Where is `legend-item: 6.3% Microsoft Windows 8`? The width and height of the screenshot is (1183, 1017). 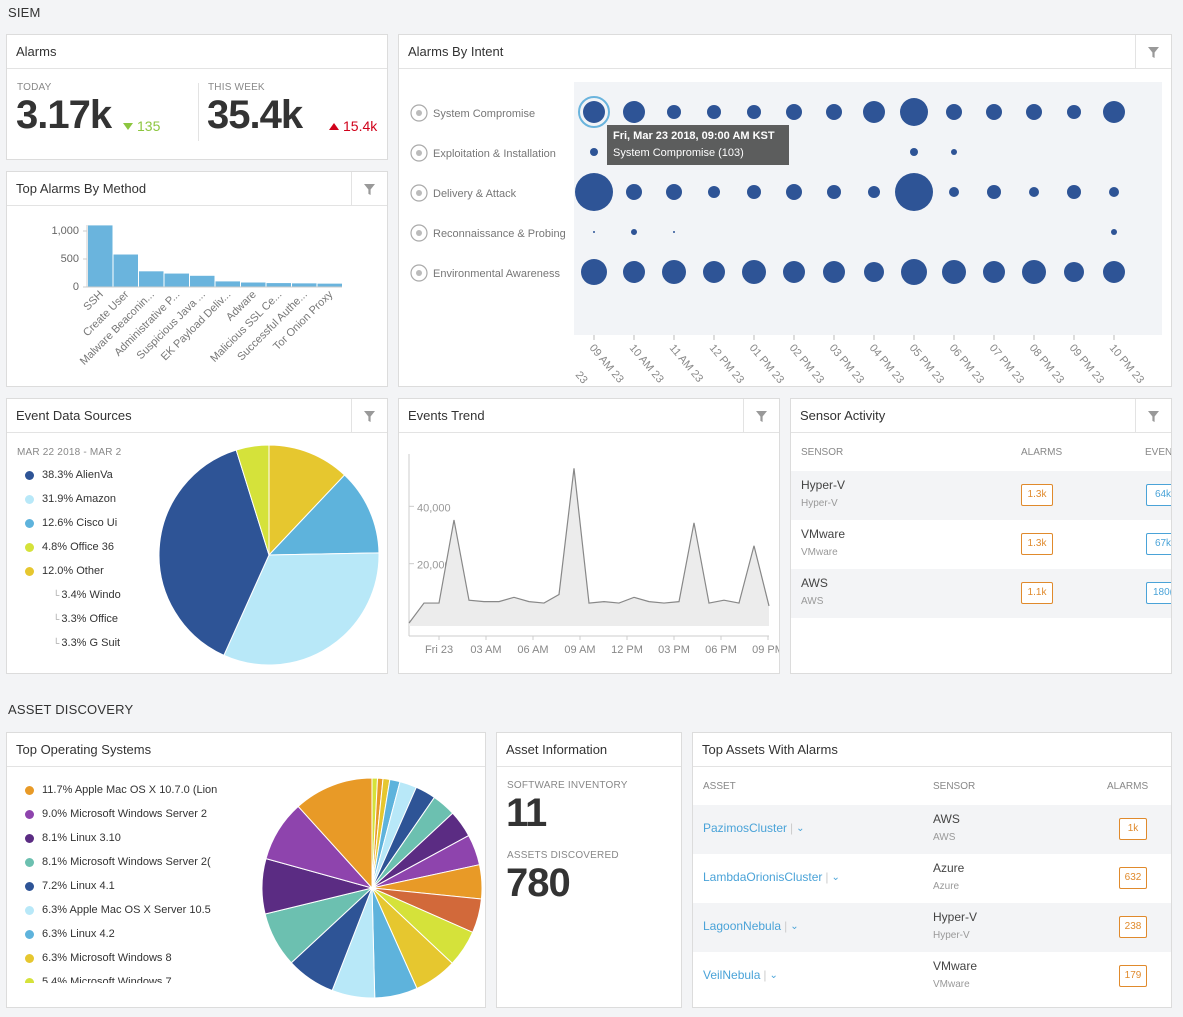 legend-item: 6.3% Microsoft Windows 8 is located at coordinates (121, 958).